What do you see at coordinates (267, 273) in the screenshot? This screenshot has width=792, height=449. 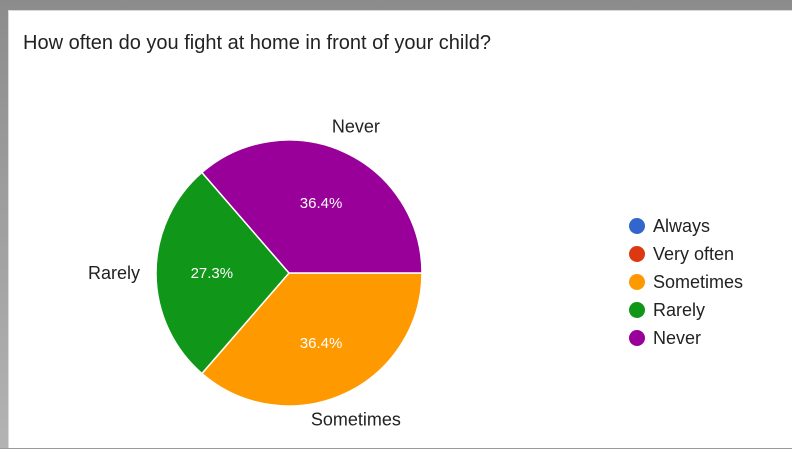 I see `percent-labels: 36.4% 27.3% 36.4%` at bounding box center [267, 273].